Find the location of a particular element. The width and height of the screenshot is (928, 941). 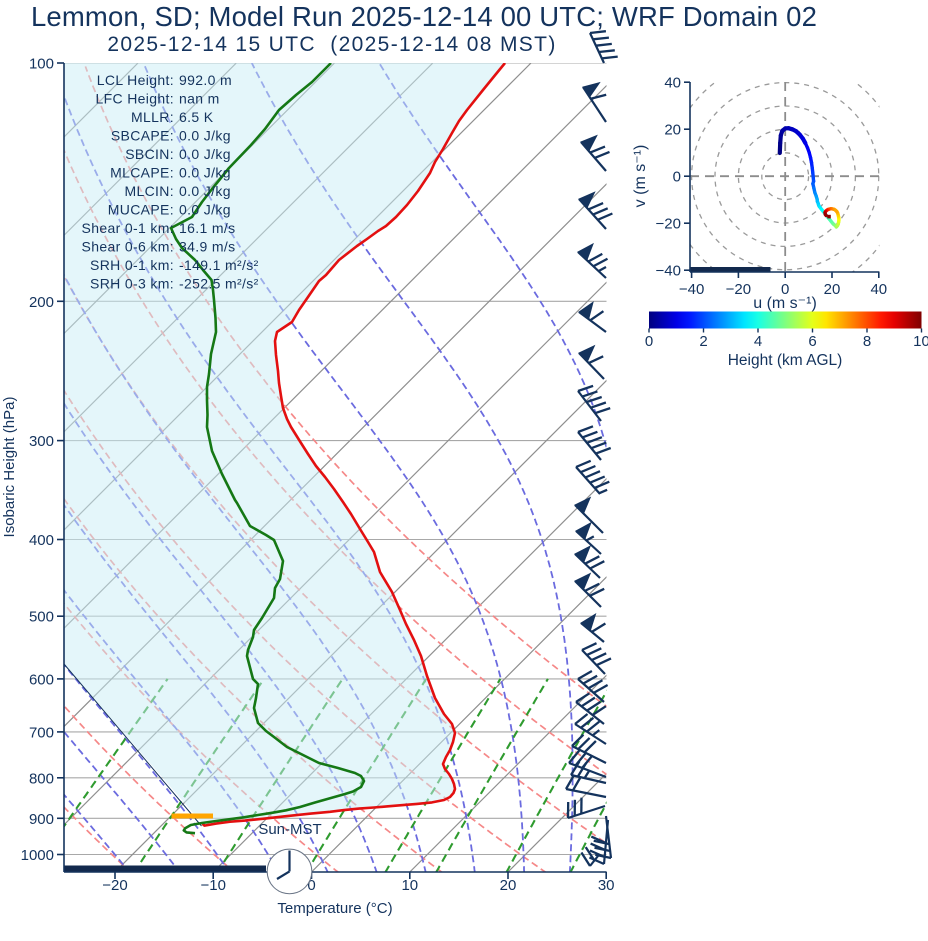

svg-text: 992.0 m is located at coordinates (205, 80).